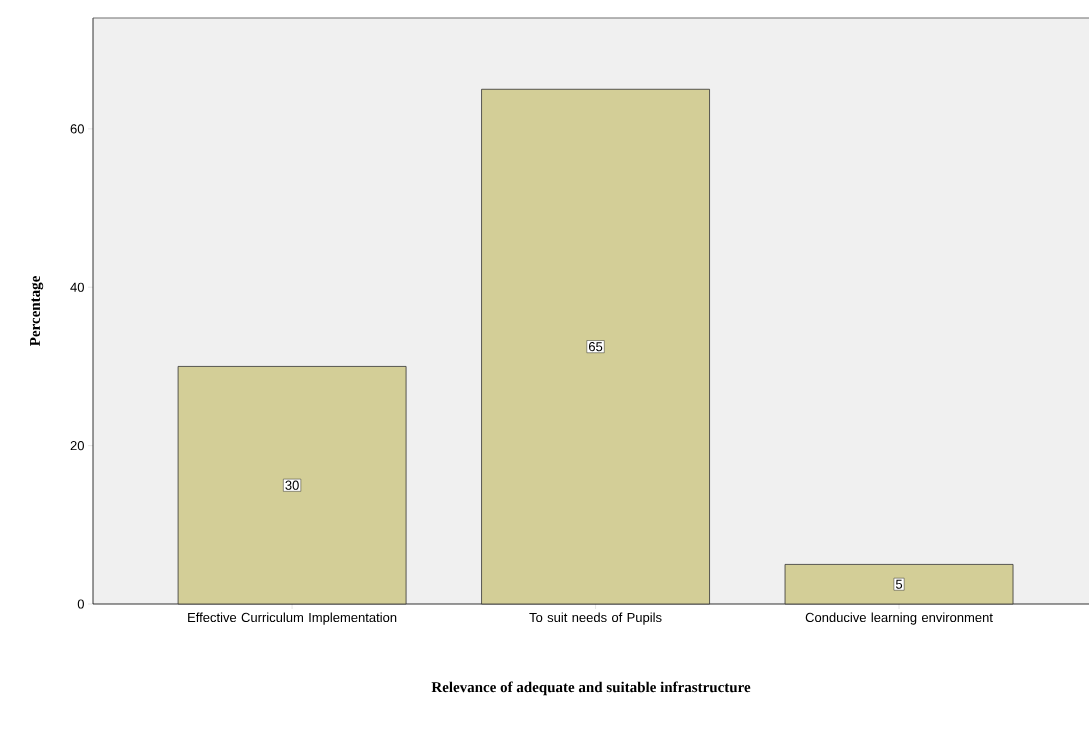 The height and width of the screenshot is (734, 1089). I want to click on data-label: 5, so click(899, 584).